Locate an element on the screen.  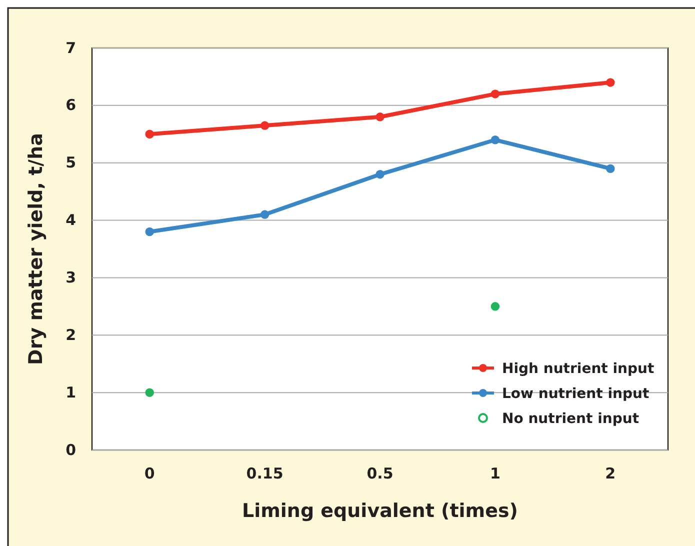
x-tick-label: 0 is located at coordinates (149, 473).